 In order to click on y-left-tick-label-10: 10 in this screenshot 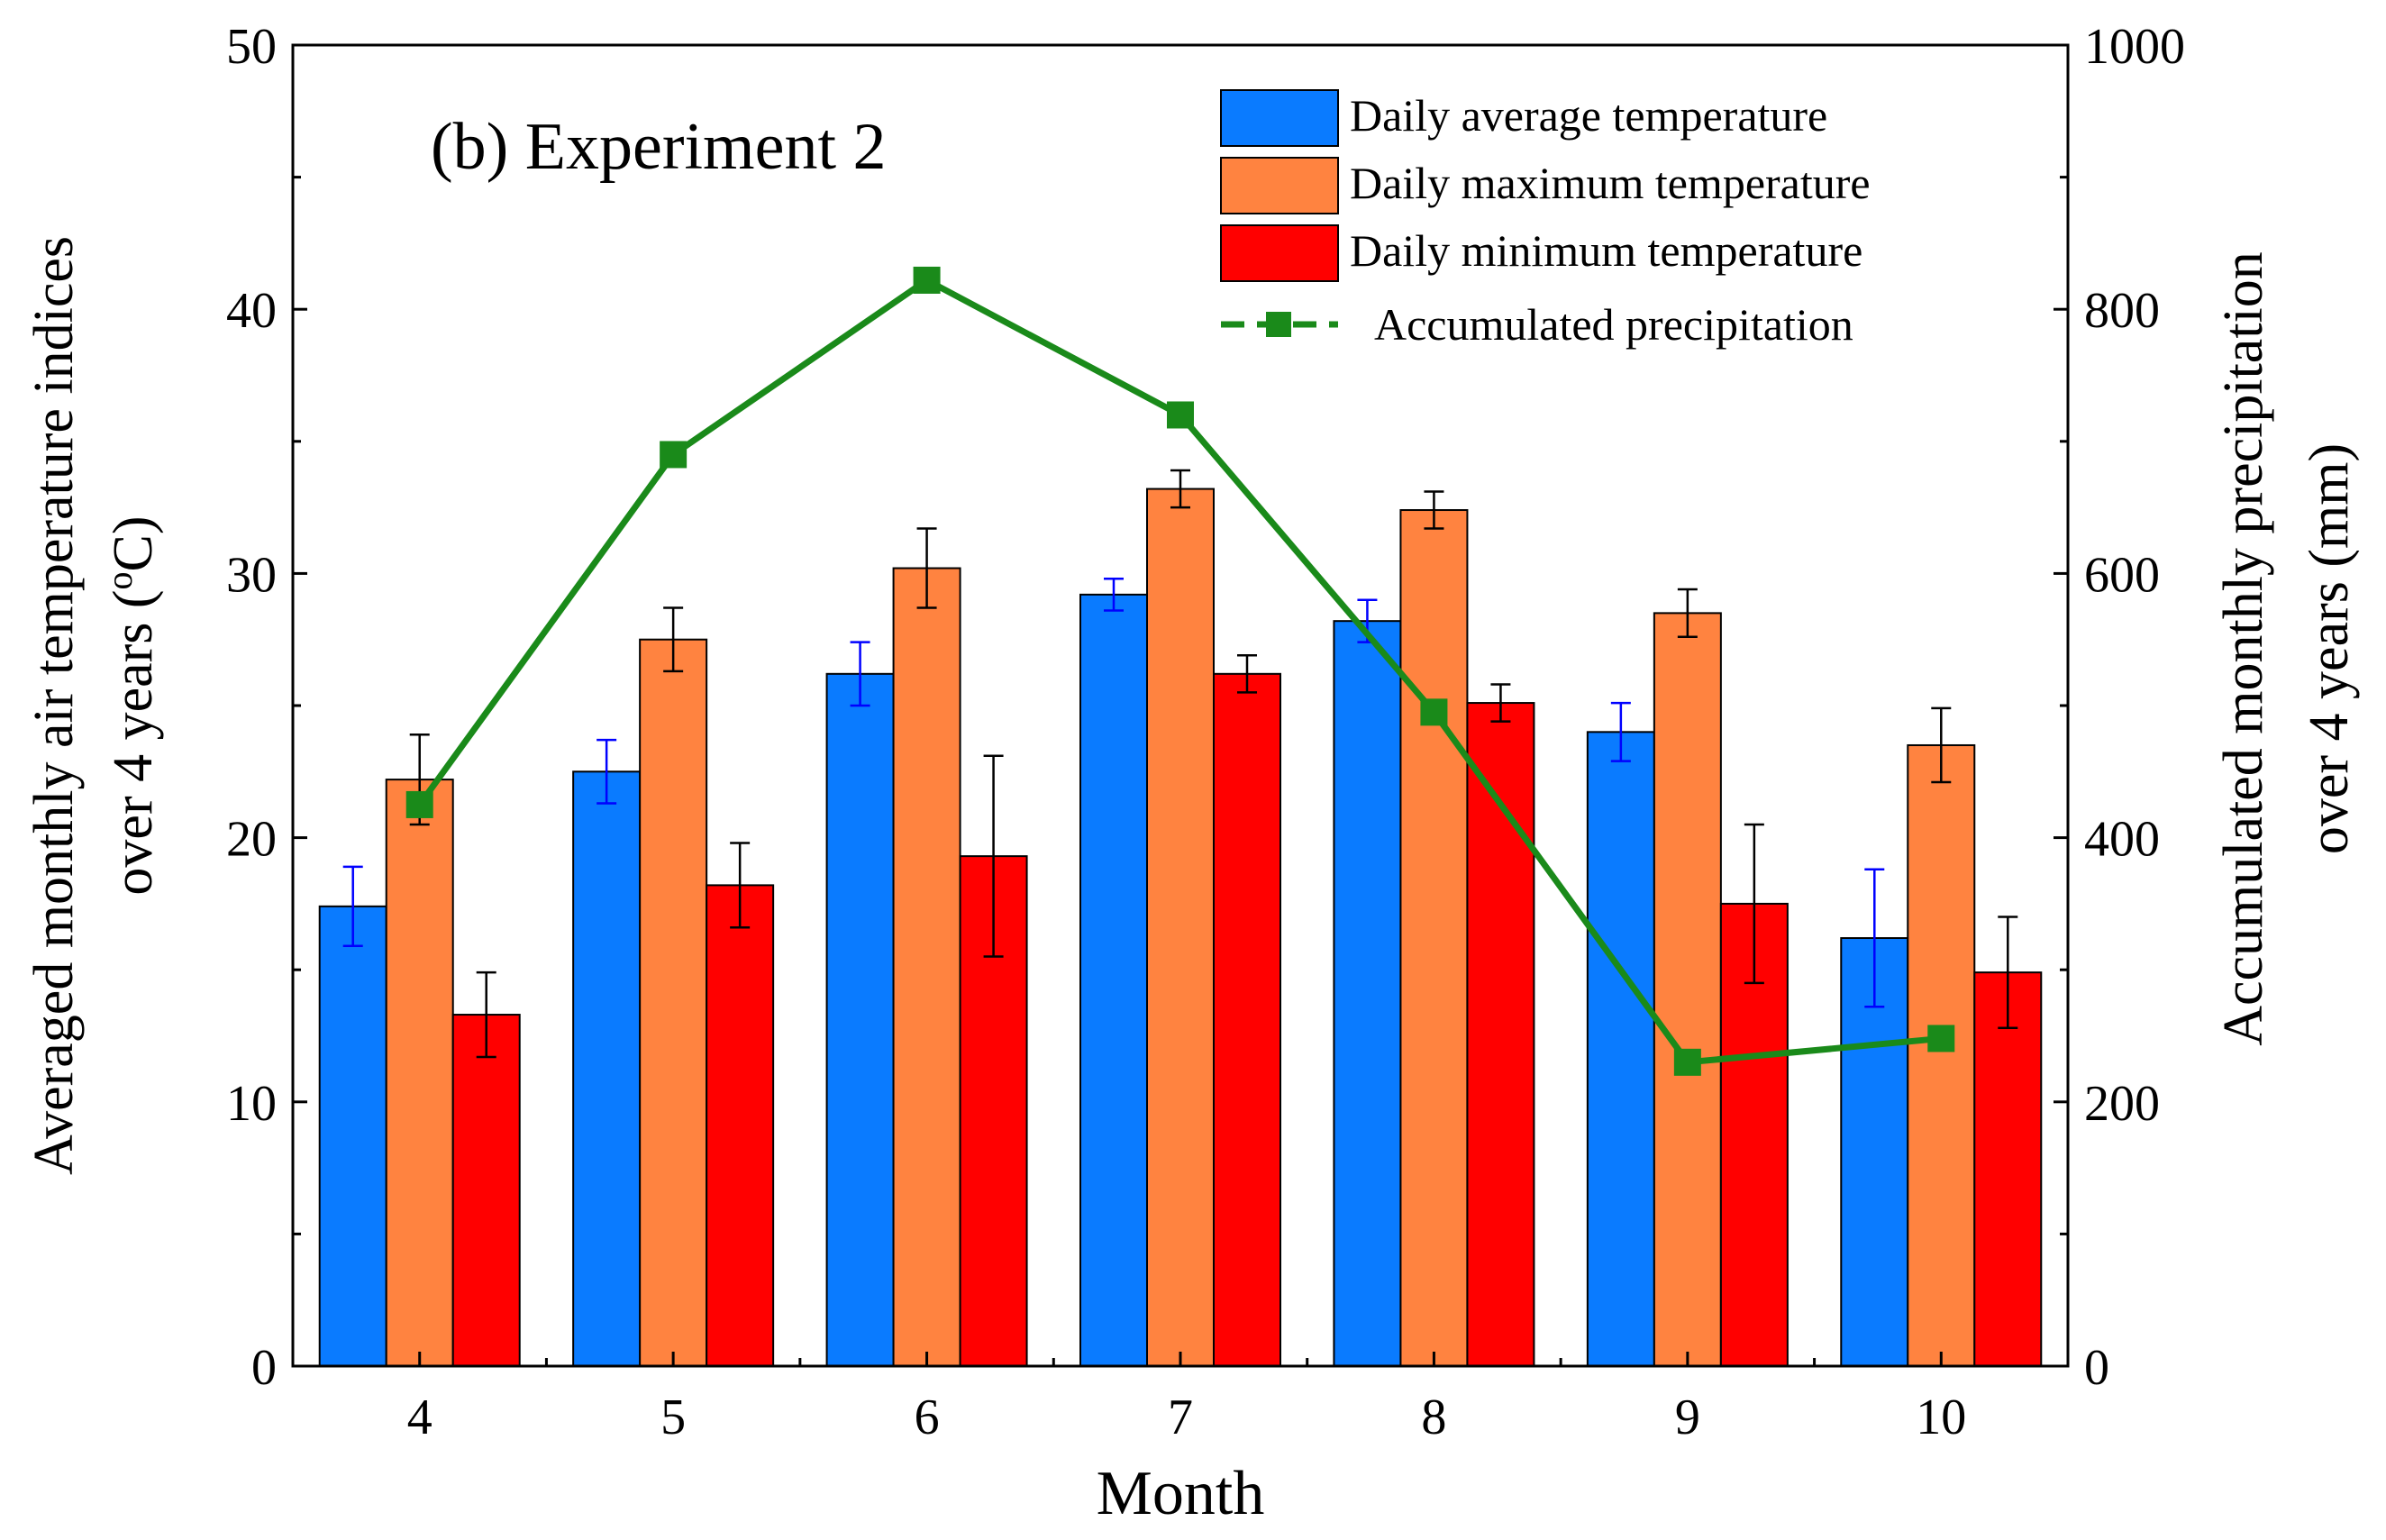, I will do `click(251, 1104)`.